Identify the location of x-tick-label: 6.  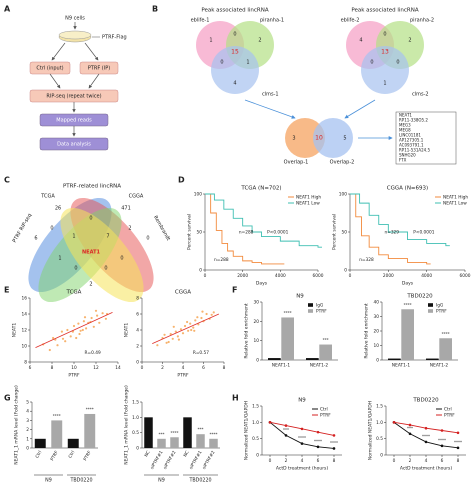
(318, 461).